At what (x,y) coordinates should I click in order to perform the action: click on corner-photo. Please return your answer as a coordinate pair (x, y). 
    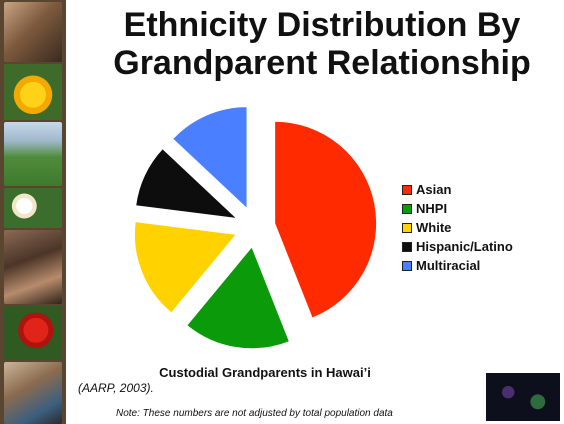
    Looking at the image, I should click on (523, 397).